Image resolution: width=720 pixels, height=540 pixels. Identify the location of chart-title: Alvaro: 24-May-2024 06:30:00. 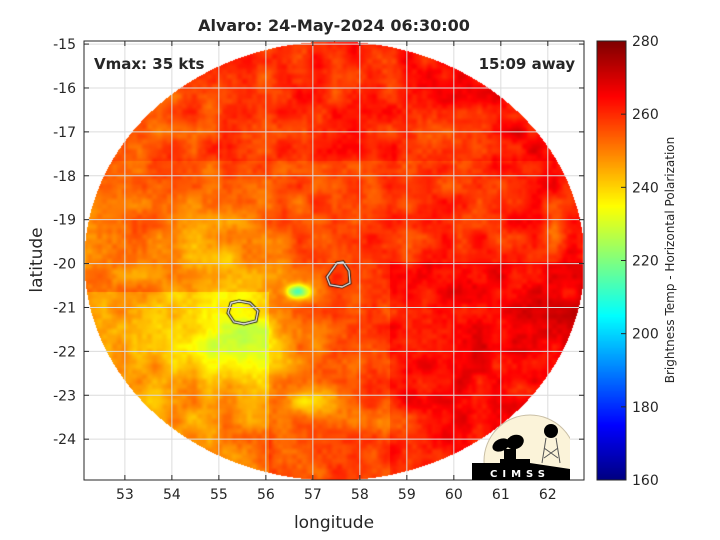
(334, 25).